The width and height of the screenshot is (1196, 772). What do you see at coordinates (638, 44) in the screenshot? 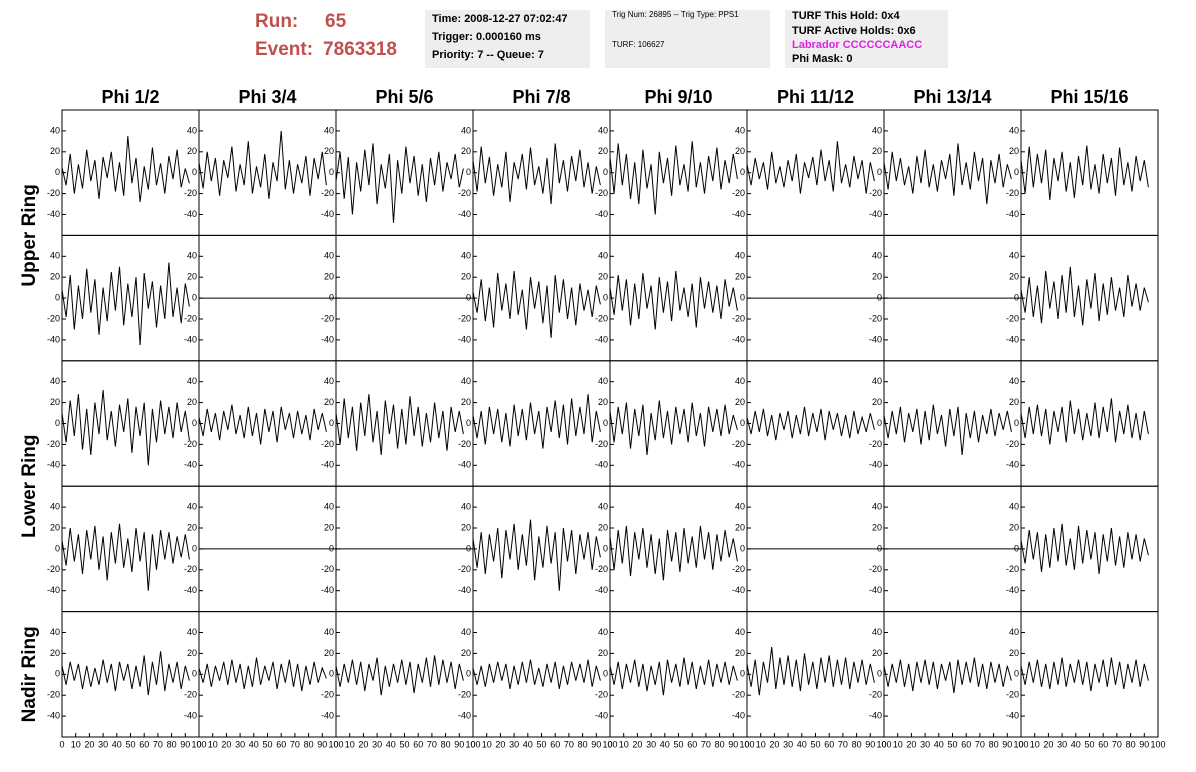
I see `turf: TURF: 106627` at bounding box center [638, 44].